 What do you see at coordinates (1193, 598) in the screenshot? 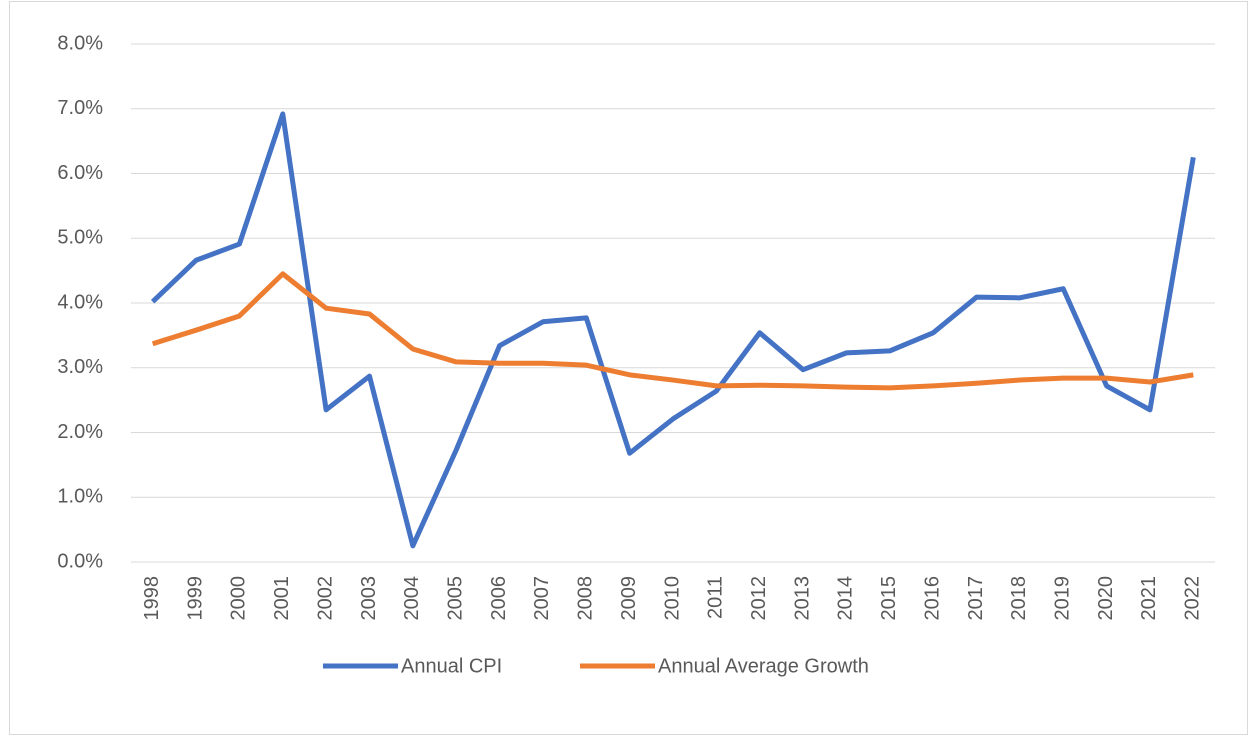
I see `x-tick-label: 2022` at bounding box center [1193, 598].